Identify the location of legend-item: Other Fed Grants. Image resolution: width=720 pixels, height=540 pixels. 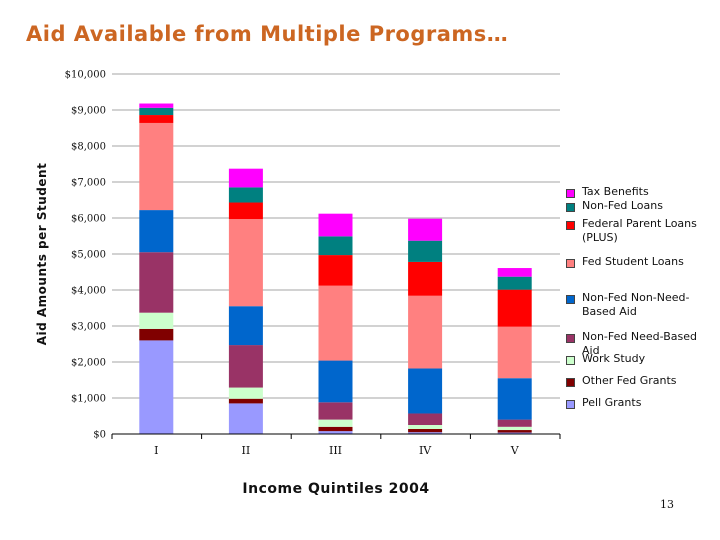
(640, 381).